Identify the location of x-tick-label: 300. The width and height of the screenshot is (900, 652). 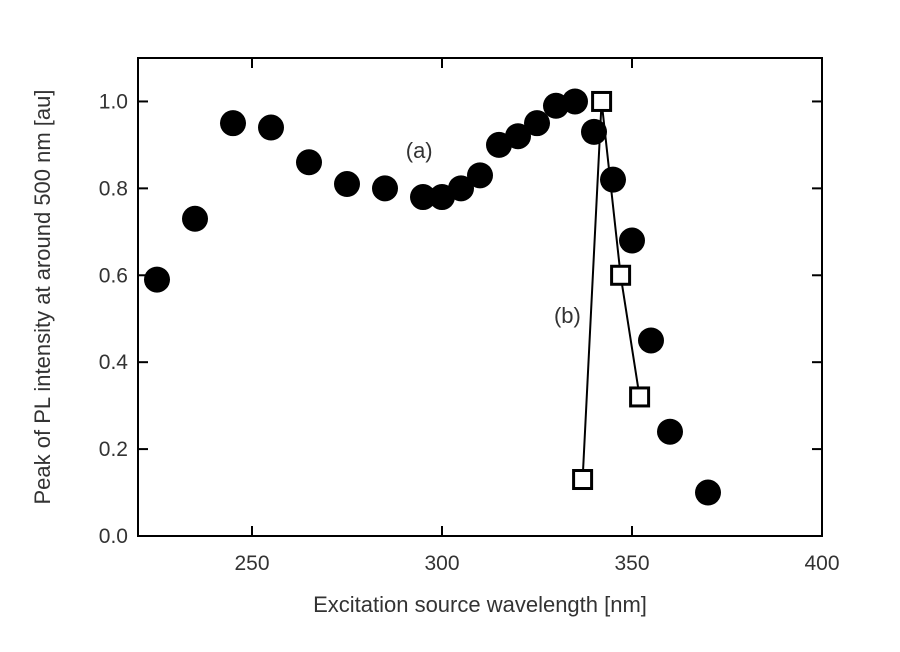
(441, 563).